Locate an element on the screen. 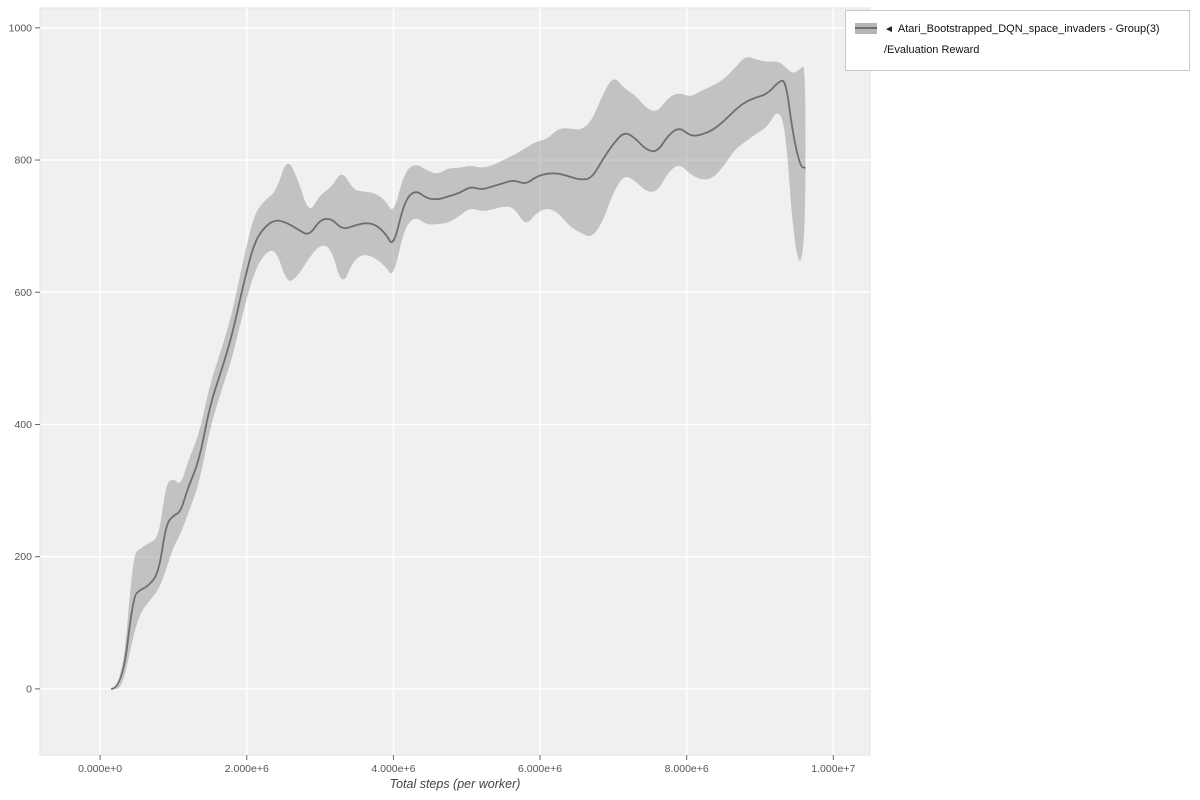 The height and width of the screenshot is (800, 1200). y-tick-label: 600 is located at coordinates (23, 293).